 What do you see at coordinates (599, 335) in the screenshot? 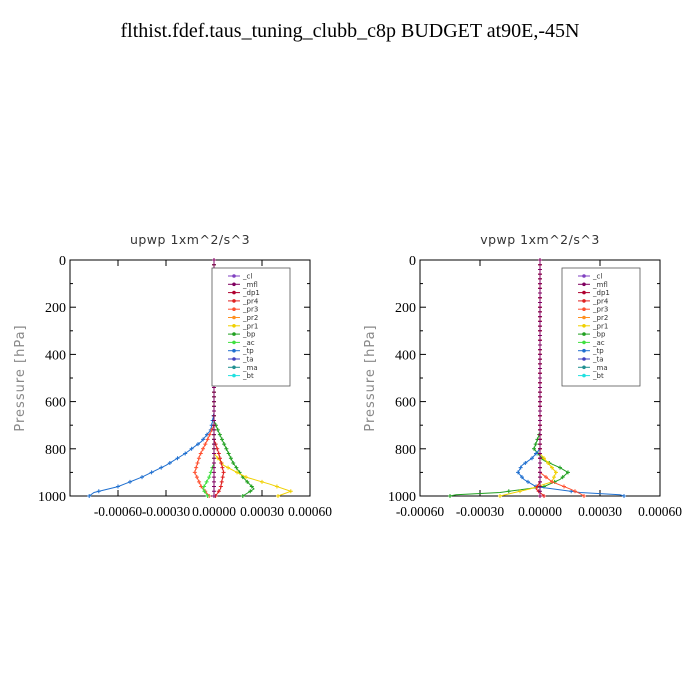
I see `legend-label: _bp` at bounding box center [599, 335].